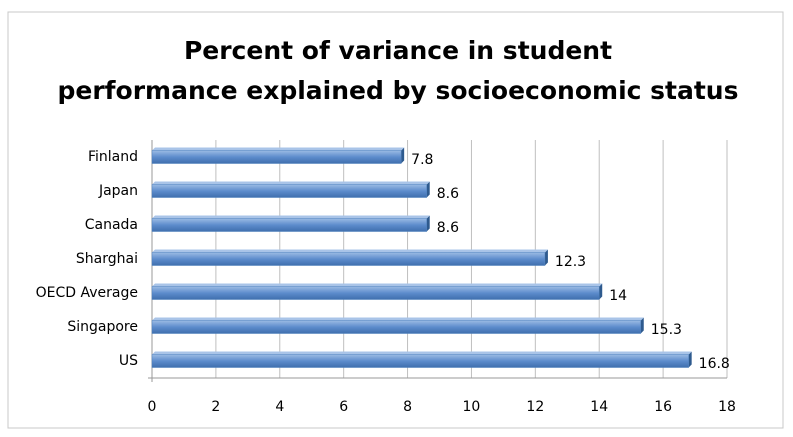 The width and height of the screenshot is (793, 437). I want to click on y-tick-label: Sharghai, so click(107, 259).